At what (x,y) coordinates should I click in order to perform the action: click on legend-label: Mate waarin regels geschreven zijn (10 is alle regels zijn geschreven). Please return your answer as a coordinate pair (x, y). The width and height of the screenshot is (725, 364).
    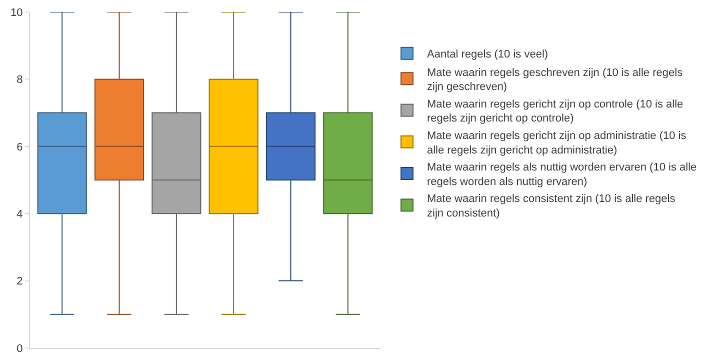
    Looking at the image, I should click on (555, 80).